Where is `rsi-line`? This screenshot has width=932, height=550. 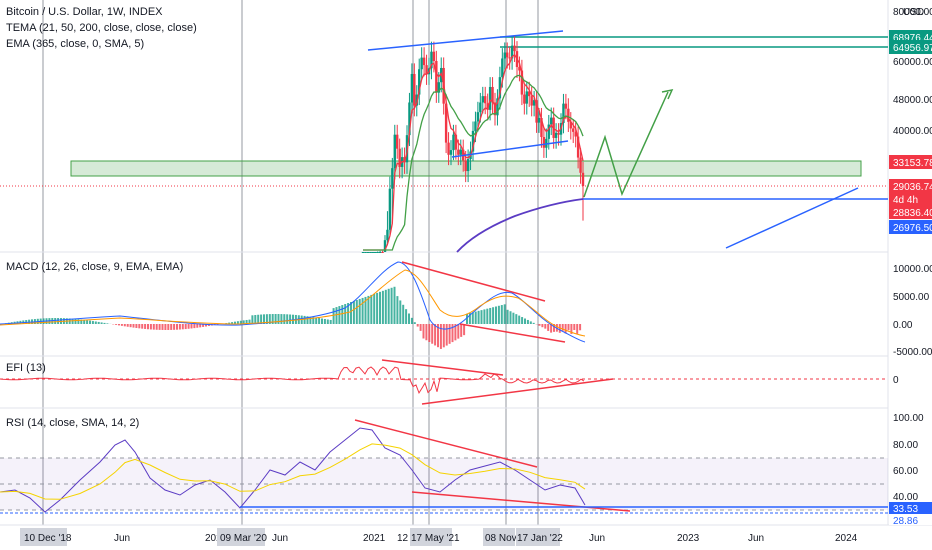
rsi-line is located at coordinates (293, 470).